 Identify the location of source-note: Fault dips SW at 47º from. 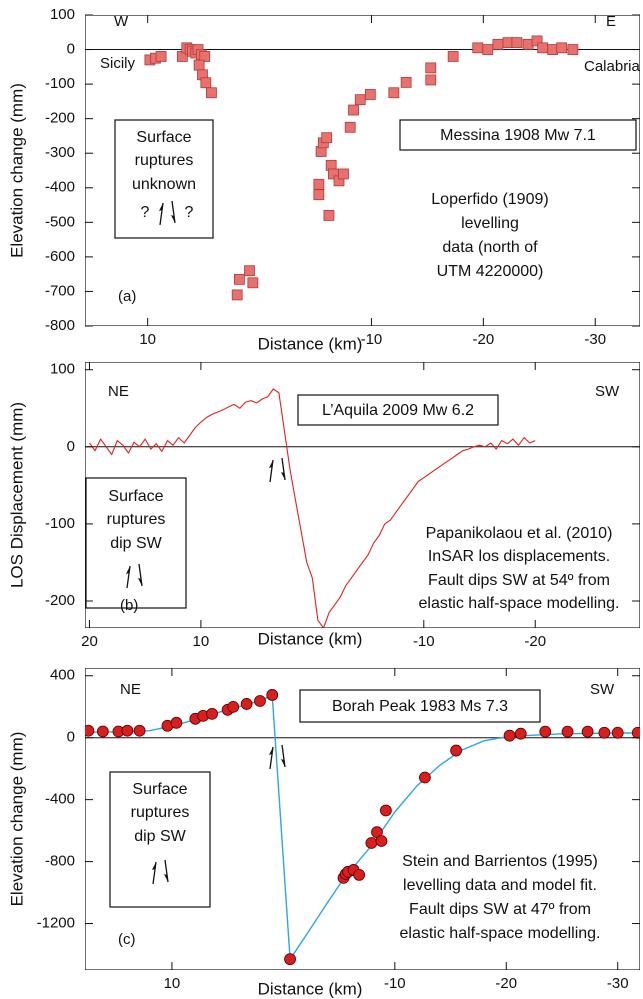
(500, 909).